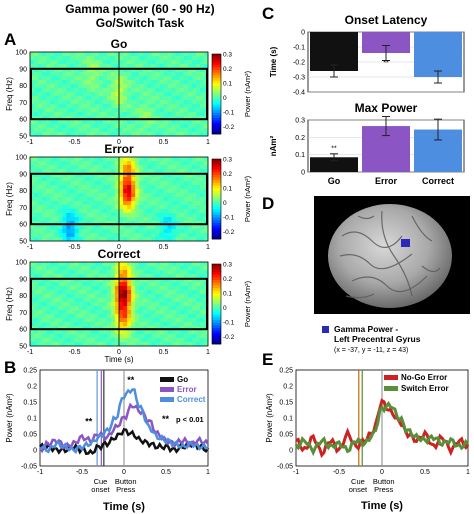 This screenshot has width=474, height=514. Describe the element at coordinates (227, 265) in the screenshot. I see `colorbar-tick-label: 0.3` at that location.